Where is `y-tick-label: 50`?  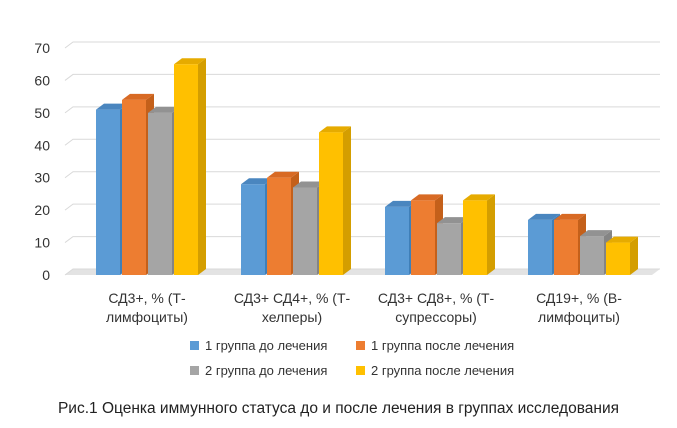 y-tick-label: 50 is located at coordinates (42, 113).